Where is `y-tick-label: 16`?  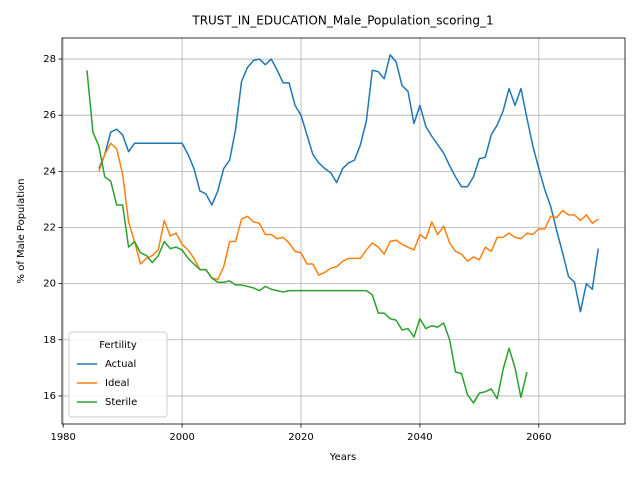
y-tick-label: 16 is located at coordinates (49, 396).